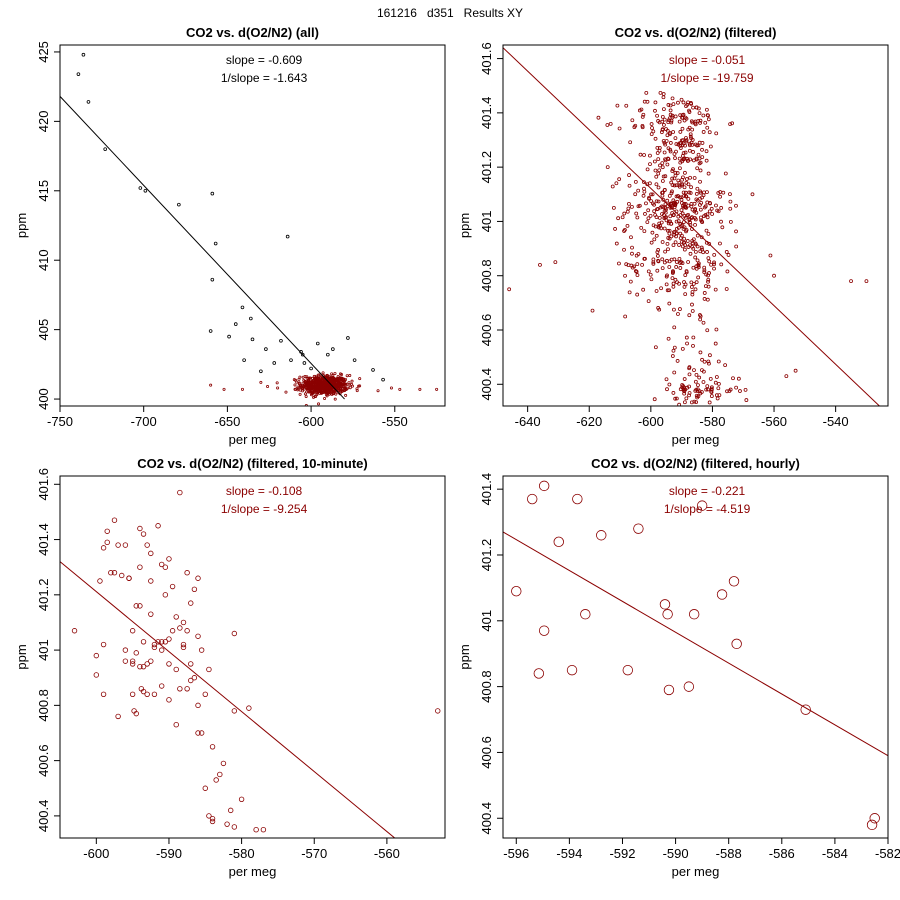 The image size is (900, 900). Describe the element at coordinates (707, 60) in the screenshot. I see `slope-annotation: slope = -0.051` at that location.